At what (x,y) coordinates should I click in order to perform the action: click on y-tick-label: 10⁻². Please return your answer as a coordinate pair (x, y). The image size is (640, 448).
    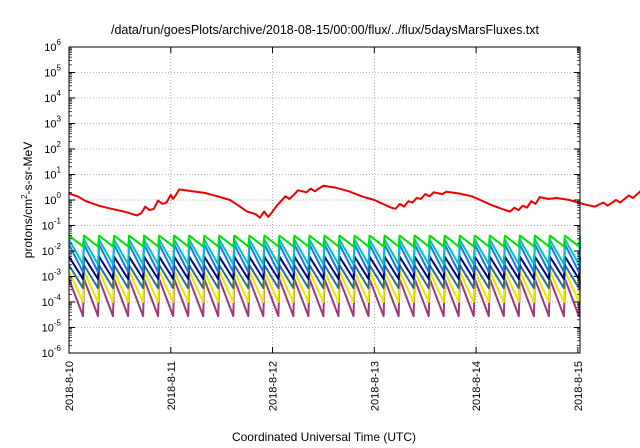
    Looking at the image, I should click on (52, 250).